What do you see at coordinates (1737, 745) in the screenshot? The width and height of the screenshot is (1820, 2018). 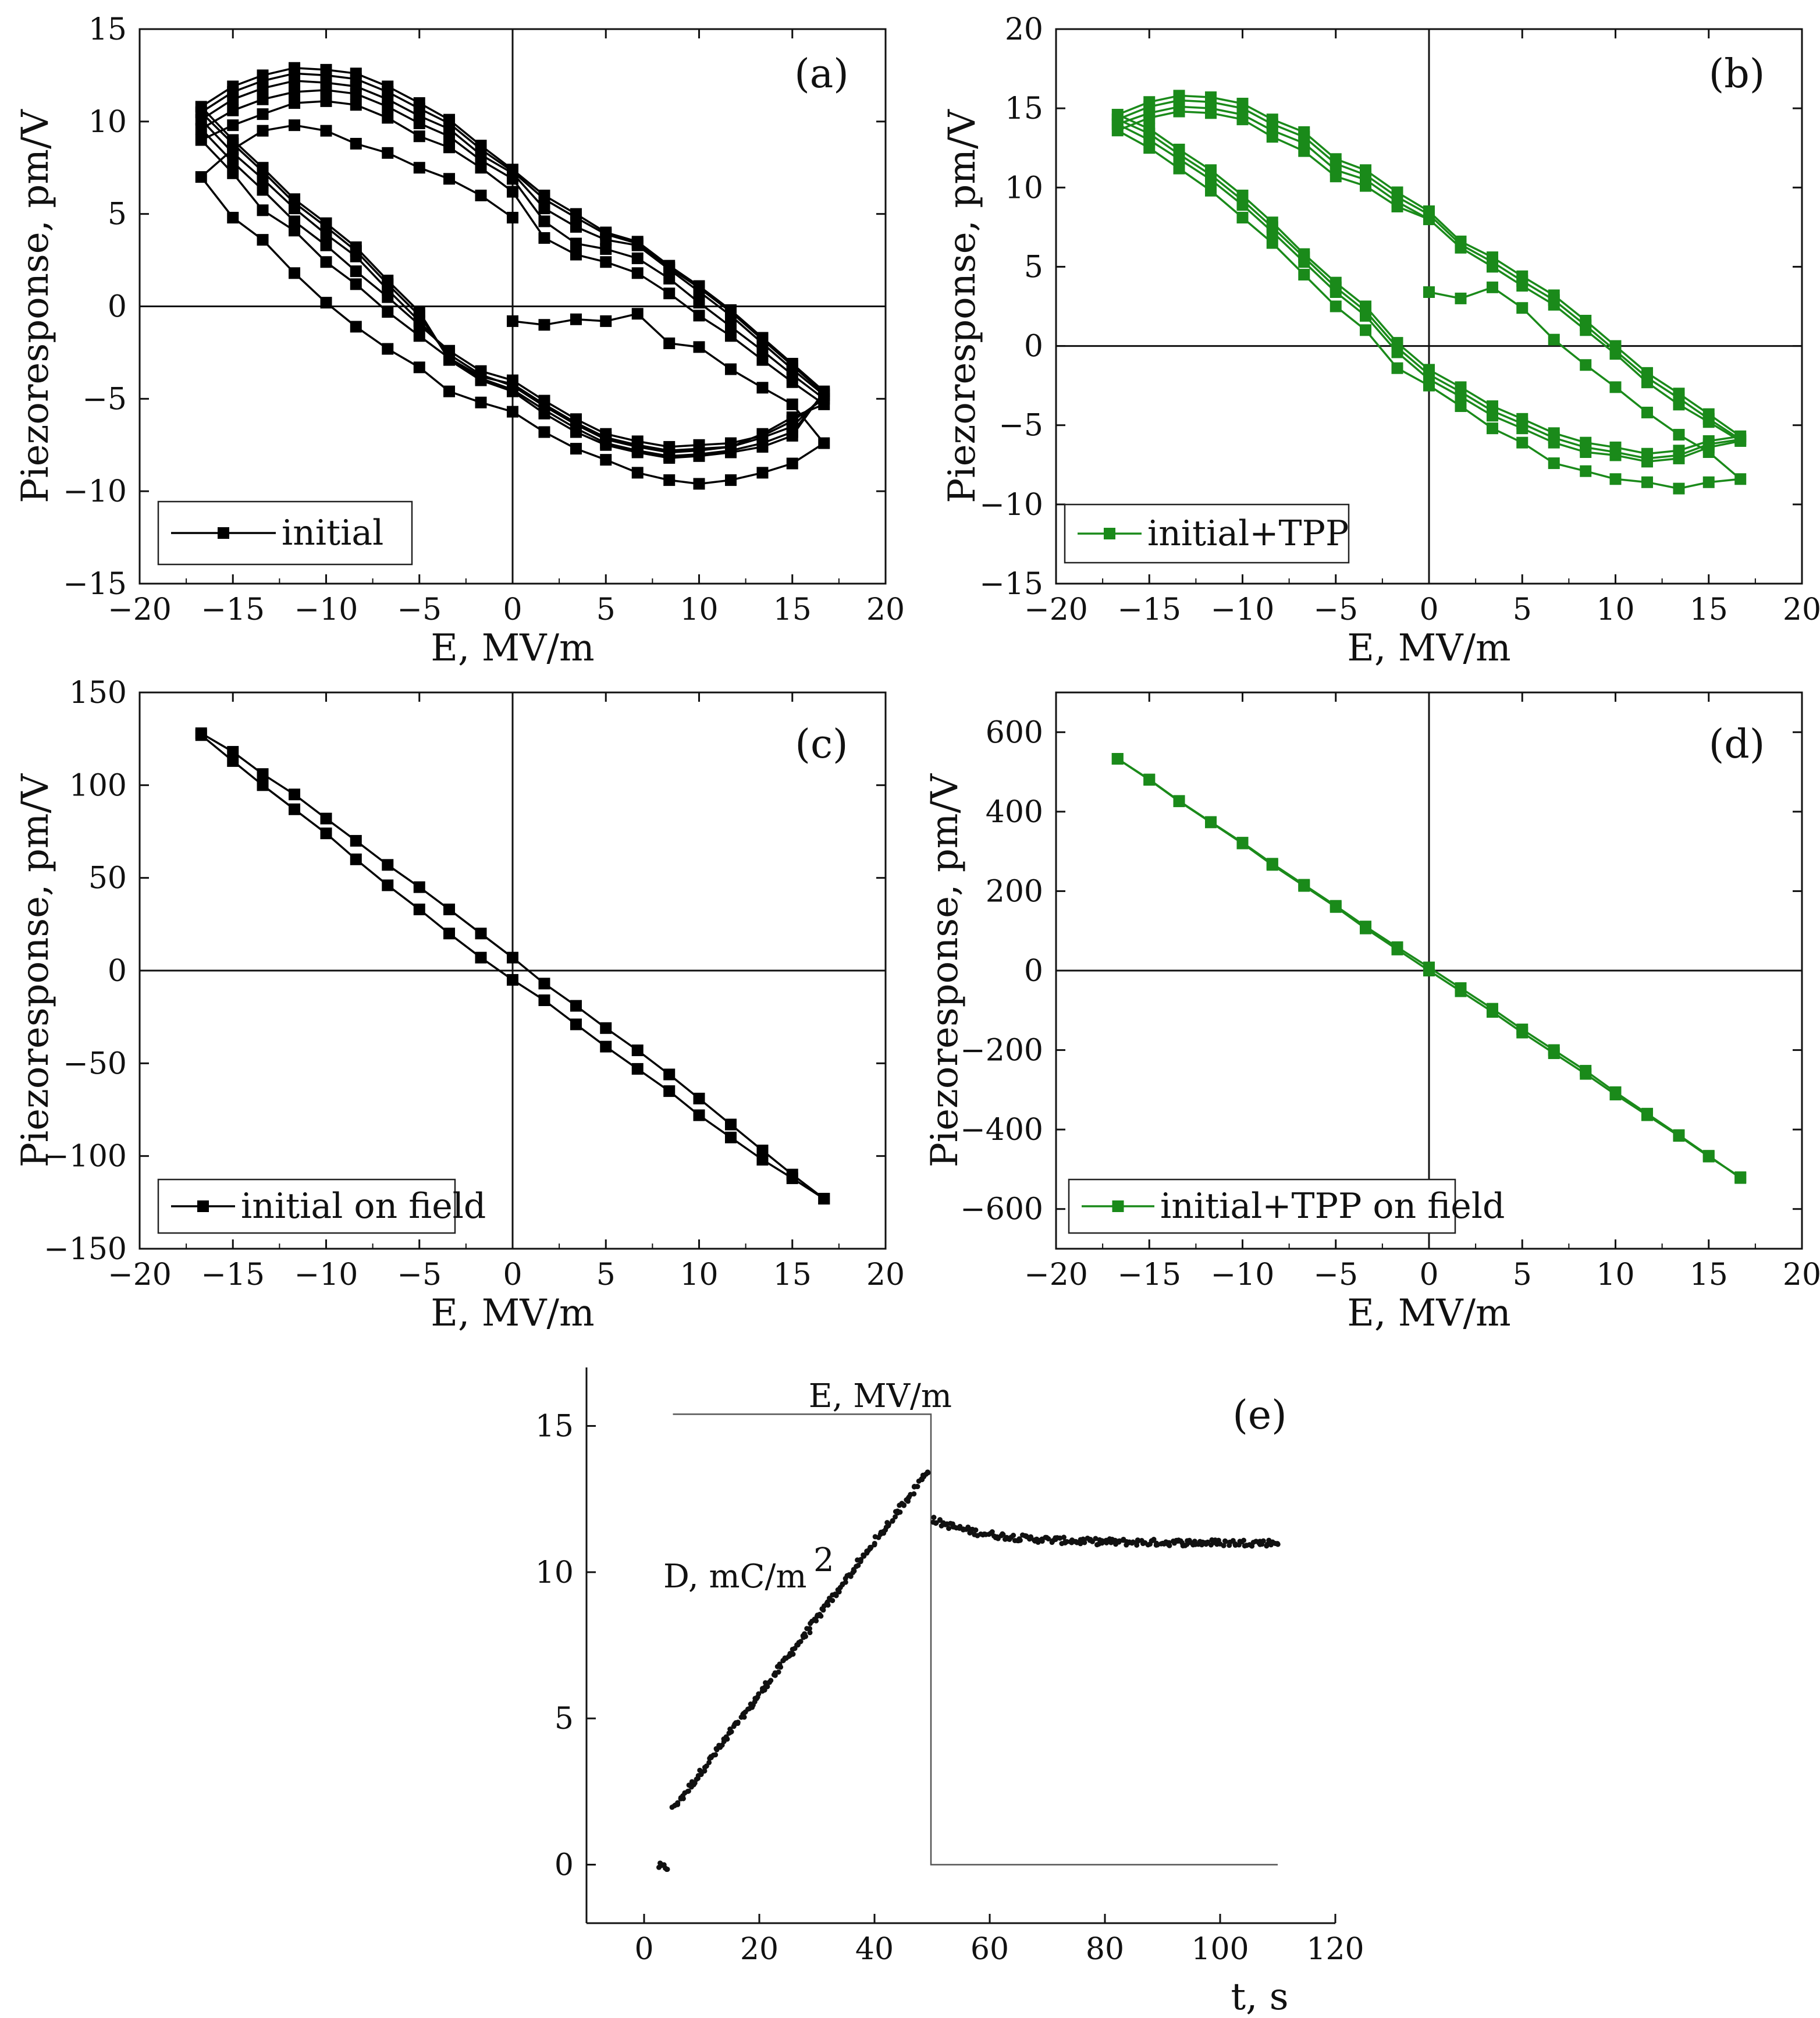 I see `panel-tag: (d)` at bounding box center [1737, 745].